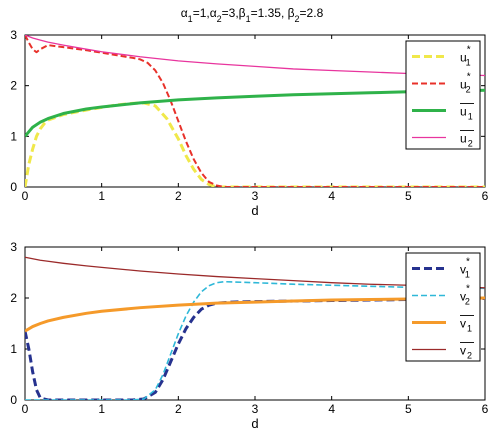 This screenshot has height=446, width=498. What do you see at coordinates (255, 314) in the screenshot?
I see `series-line-v1-bar` at bounding box center [255, 314].